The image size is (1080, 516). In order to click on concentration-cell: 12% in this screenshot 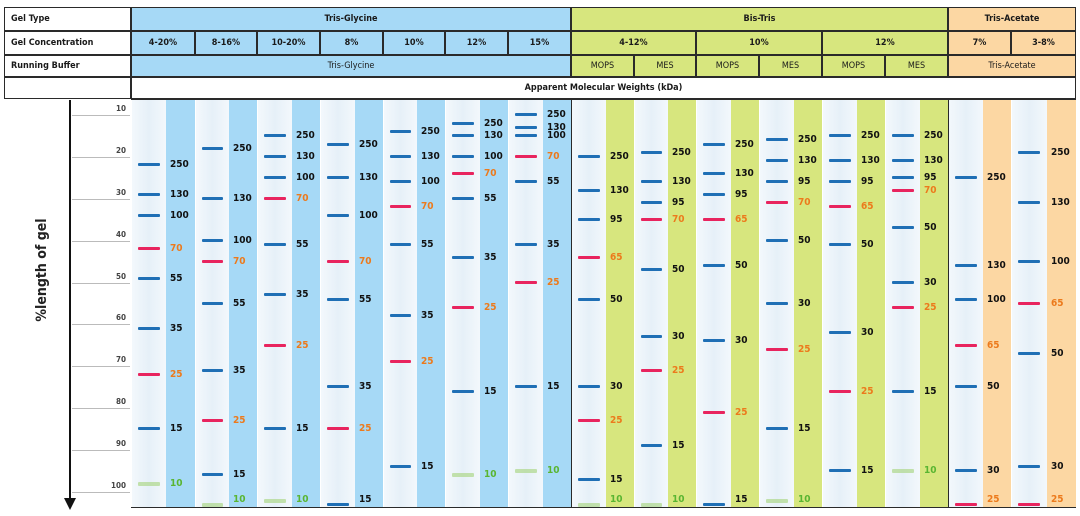, I will do `click(885, 43)`.